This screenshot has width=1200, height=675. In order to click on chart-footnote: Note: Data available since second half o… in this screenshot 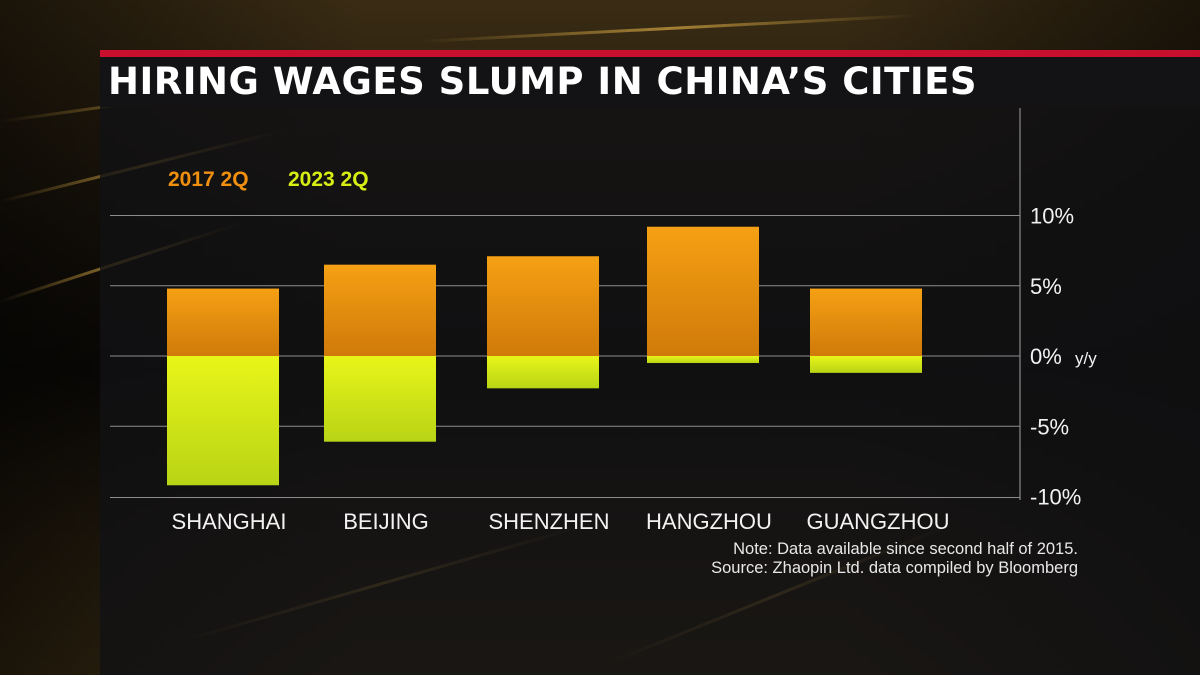, I will do `click(859, 559)`.